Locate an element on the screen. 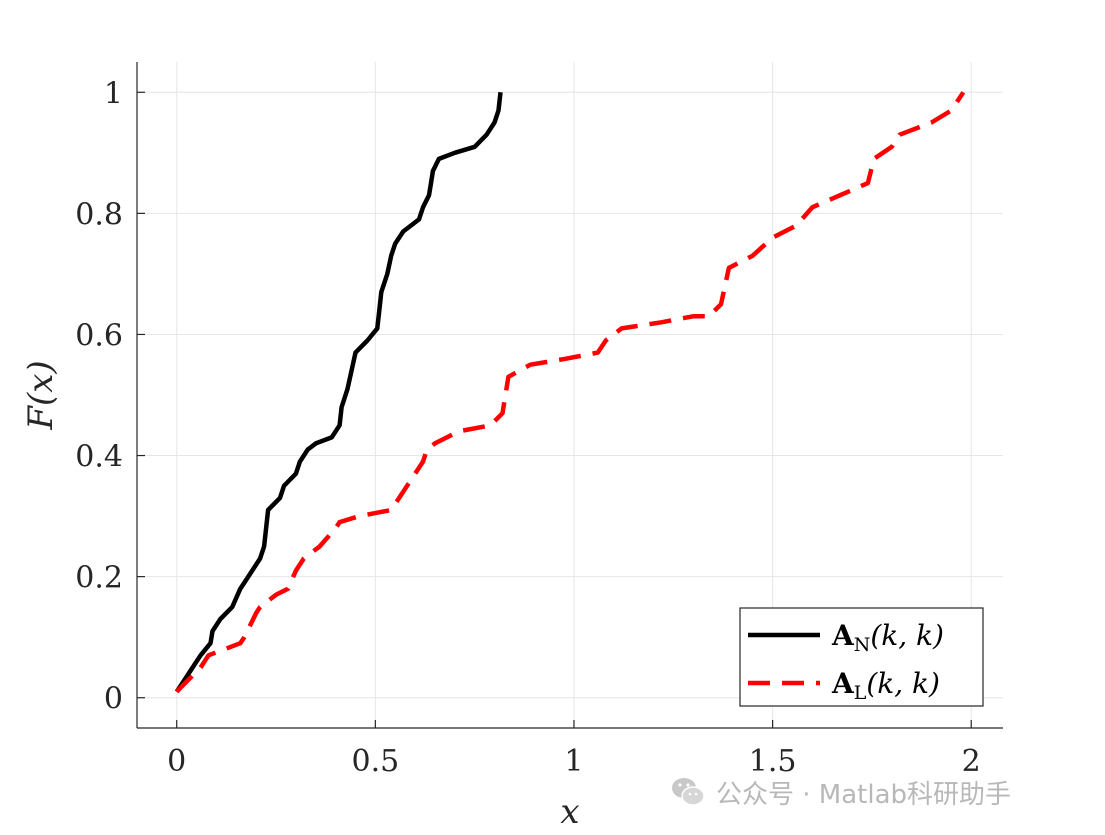 This screenshot has height=835, width=1105. y-tick-label: 0.8 is located at coordinates (99, 214).